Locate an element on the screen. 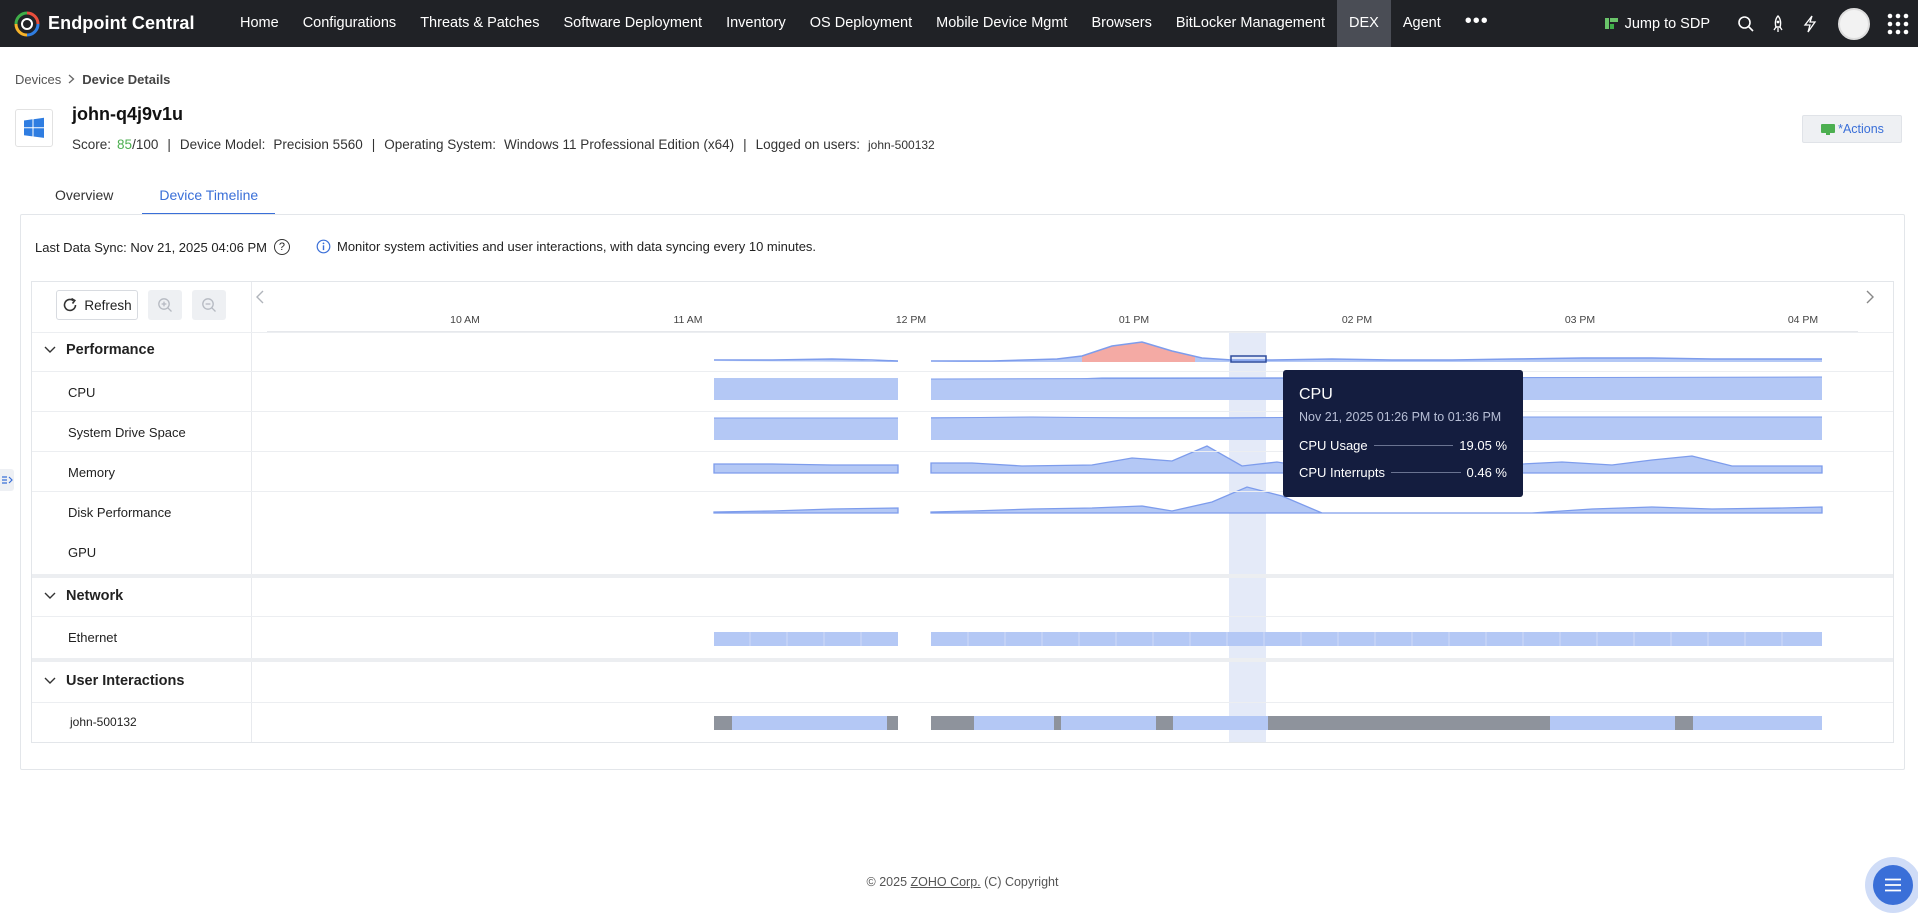  system-drive-bar-a is located at coordinates (806, 389).